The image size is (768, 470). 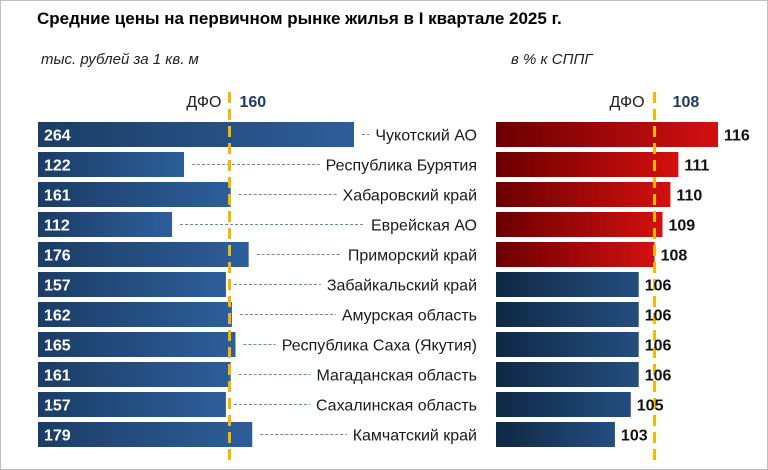 I want to click on category-label: Амурская область, so click(x=409, y=316).